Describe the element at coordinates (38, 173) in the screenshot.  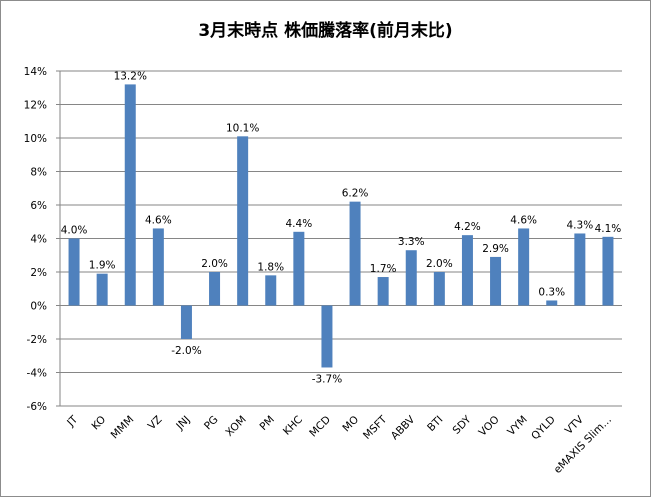
I see `y-tick-label: 8%` at that location.